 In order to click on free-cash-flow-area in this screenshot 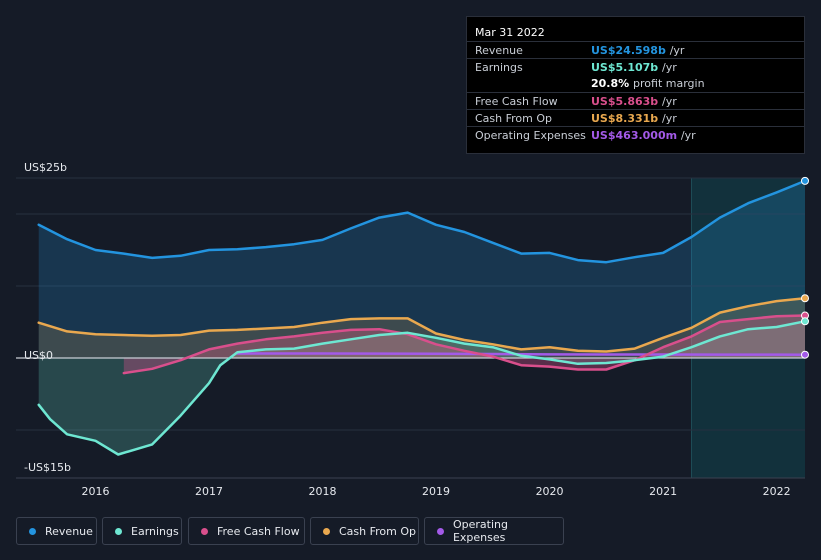, I will do `click(464, 344)`.